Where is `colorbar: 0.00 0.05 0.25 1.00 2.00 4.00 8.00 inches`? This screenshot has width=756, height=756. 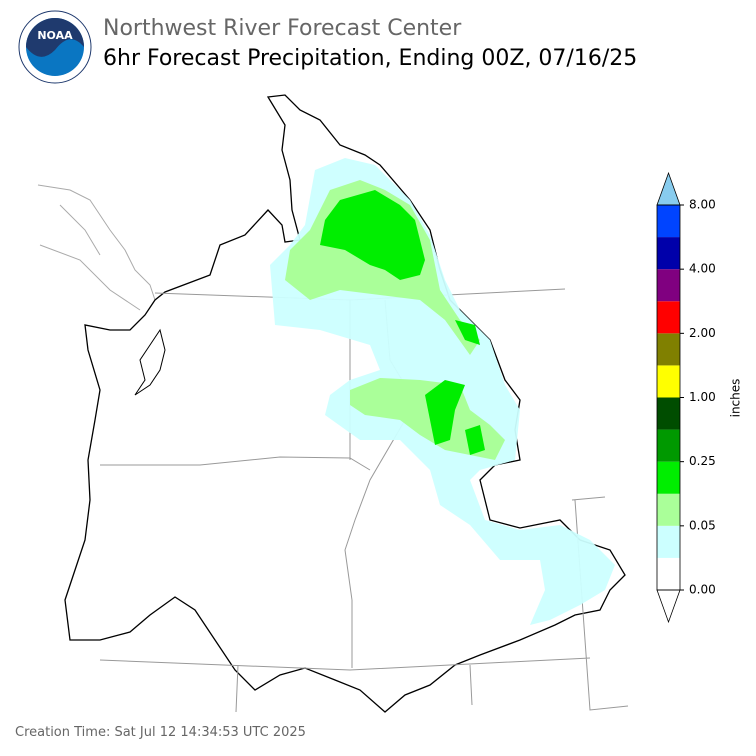 colorbar: 0.00 0.05 0.25 1.00 2.00 4.00 8.00 inches is located at coordinates (699, 397).